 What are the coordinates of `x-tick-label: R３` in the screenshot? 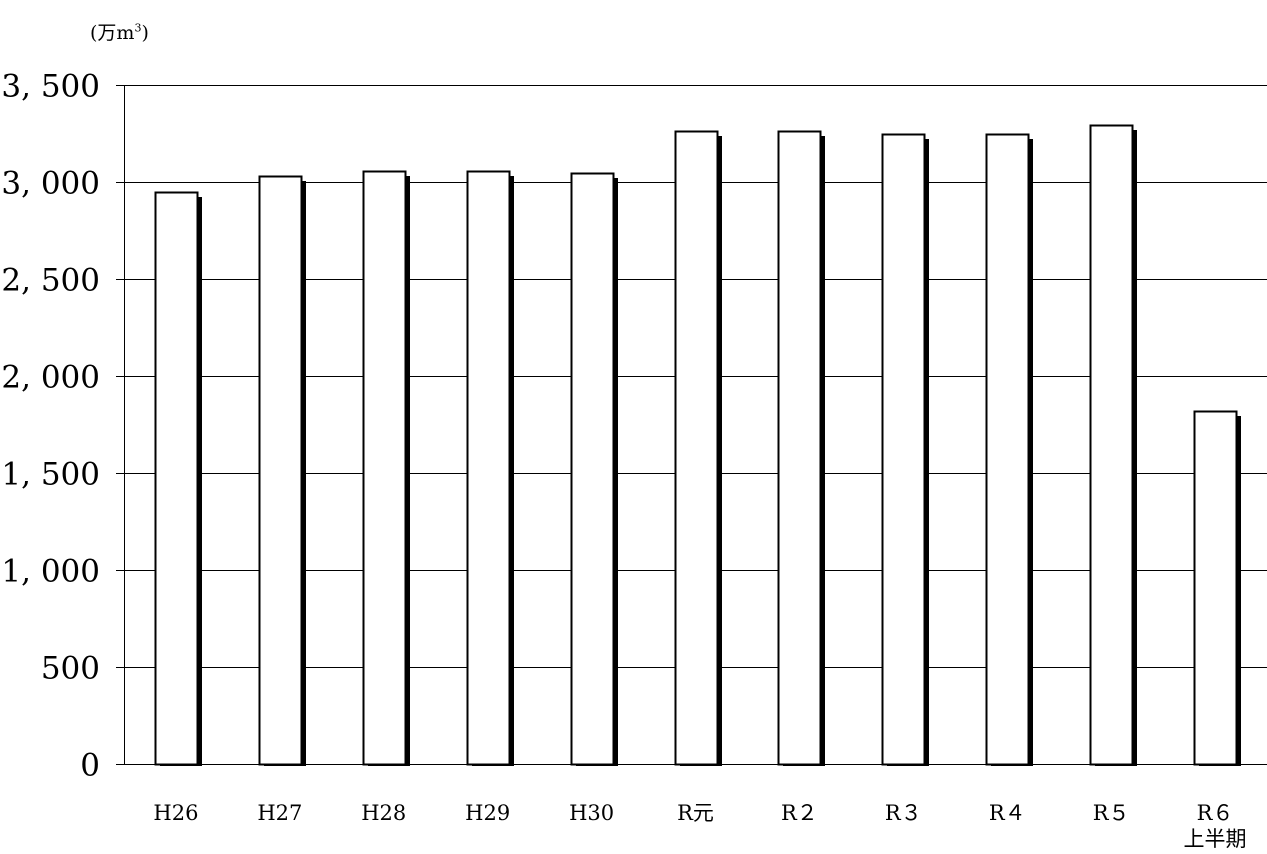 It's located at (903, 813).